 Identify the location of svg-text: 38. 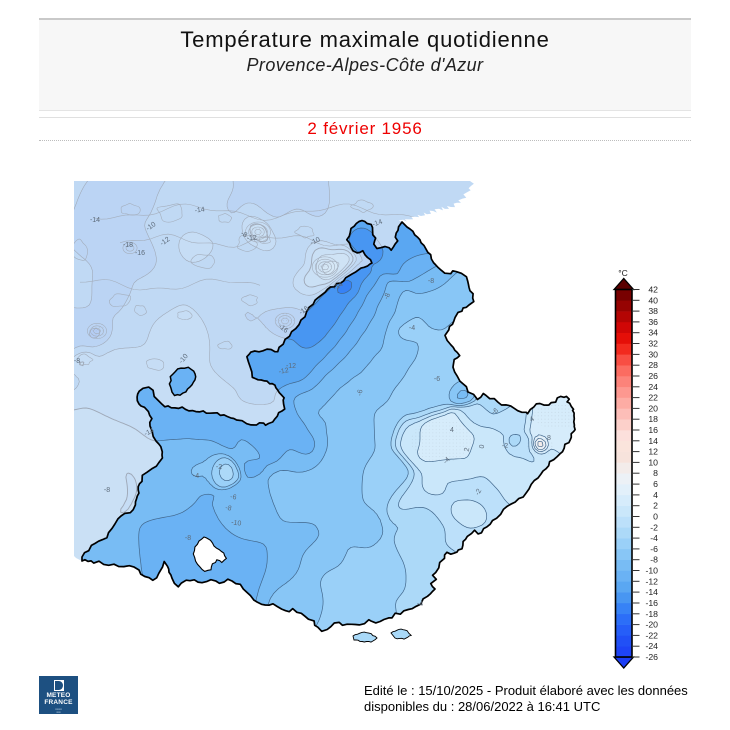
(653, 311).